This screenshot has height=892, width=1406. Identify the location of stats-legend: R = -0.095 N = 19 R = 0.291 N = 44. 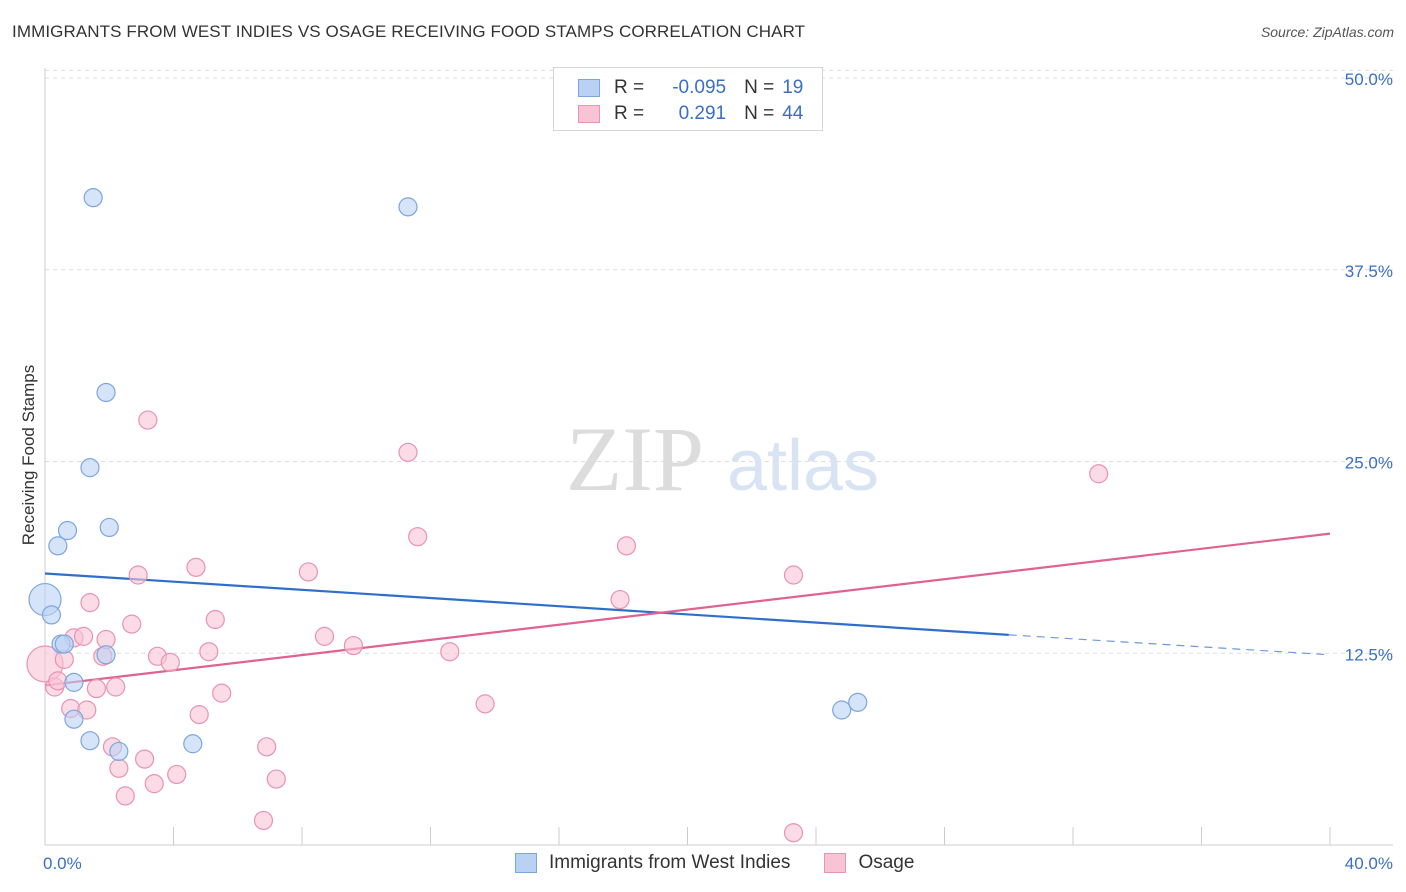
(688, 99).